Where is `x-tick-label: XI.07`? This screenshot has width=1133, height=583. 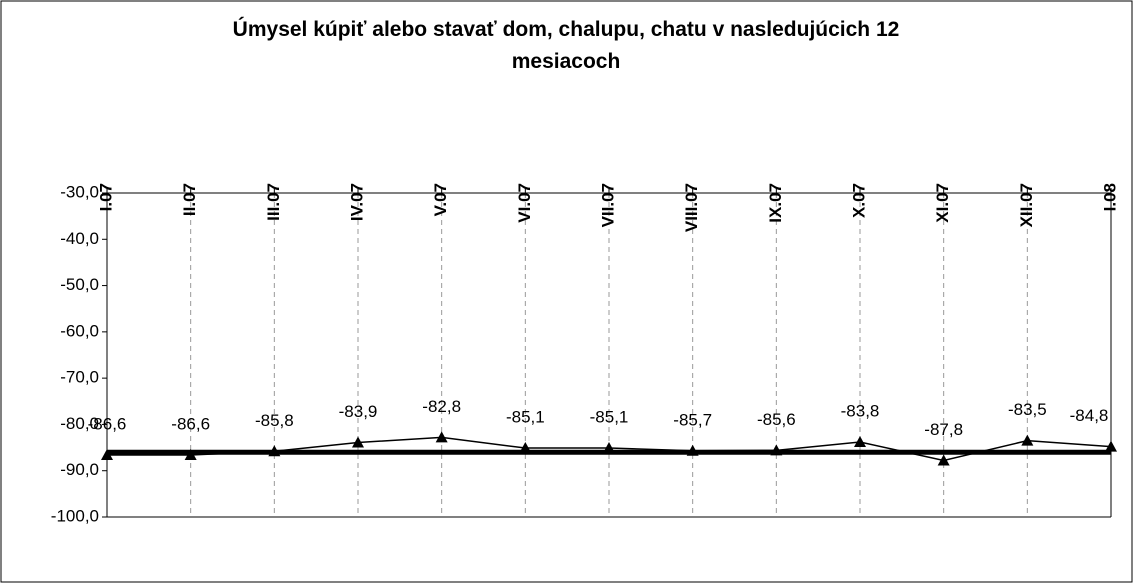
x-tick-label: XI.07 is located at coordinates (942, 203).